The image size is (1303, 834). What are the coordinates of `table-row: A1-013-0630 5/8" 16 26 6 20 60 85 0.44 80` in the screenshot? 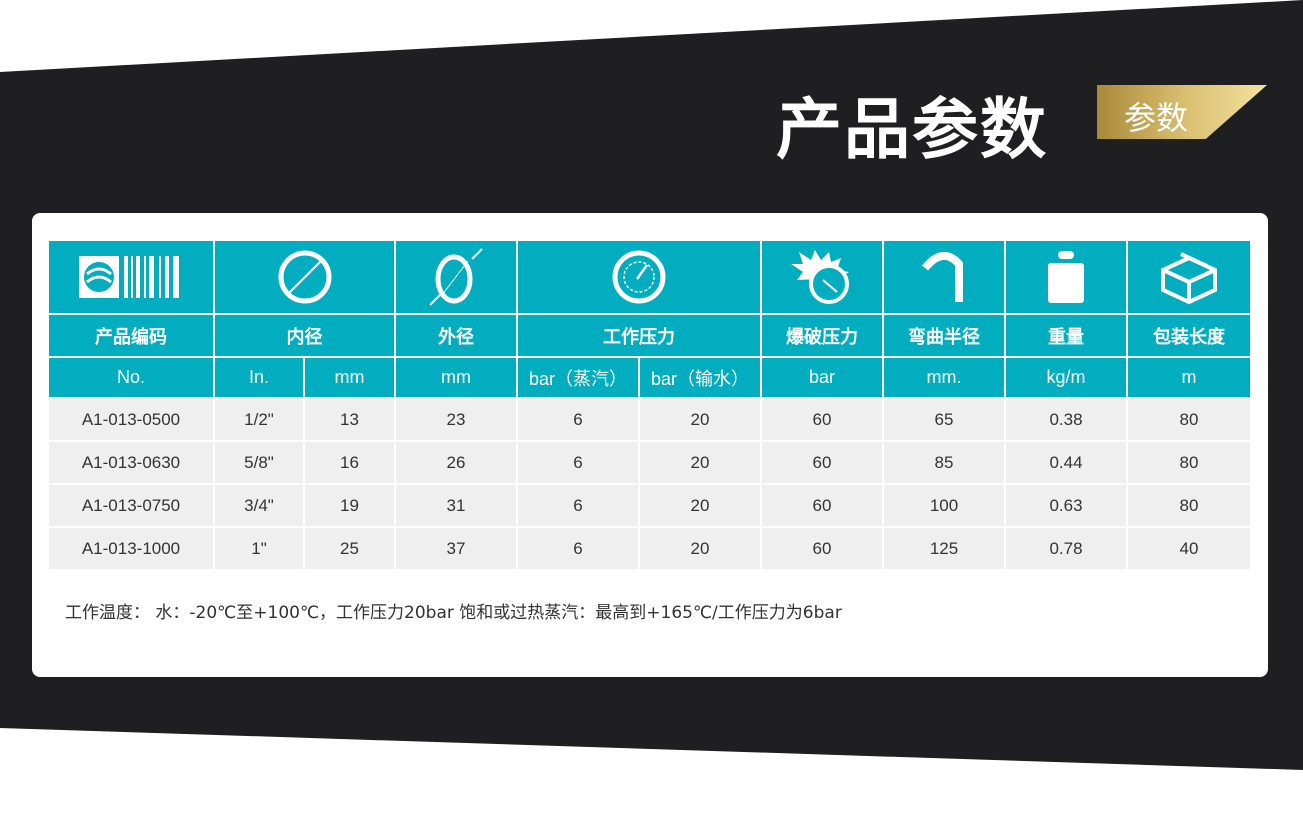 It's located at (649, 462).